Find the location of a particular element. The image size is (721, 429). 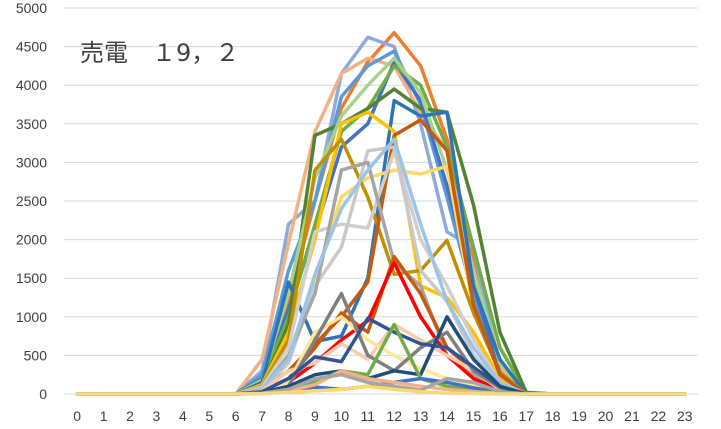

x-tick-label: 18 is located at coordinates (553, 416).